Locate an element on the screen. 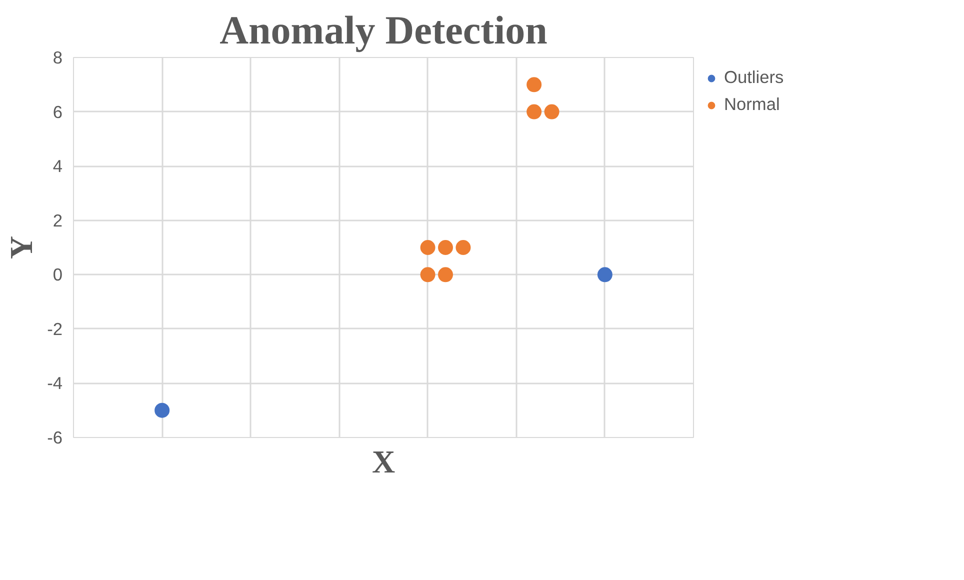 The image size is (964, 580). legend-label: Outliers is located at coordinates (754, 77).